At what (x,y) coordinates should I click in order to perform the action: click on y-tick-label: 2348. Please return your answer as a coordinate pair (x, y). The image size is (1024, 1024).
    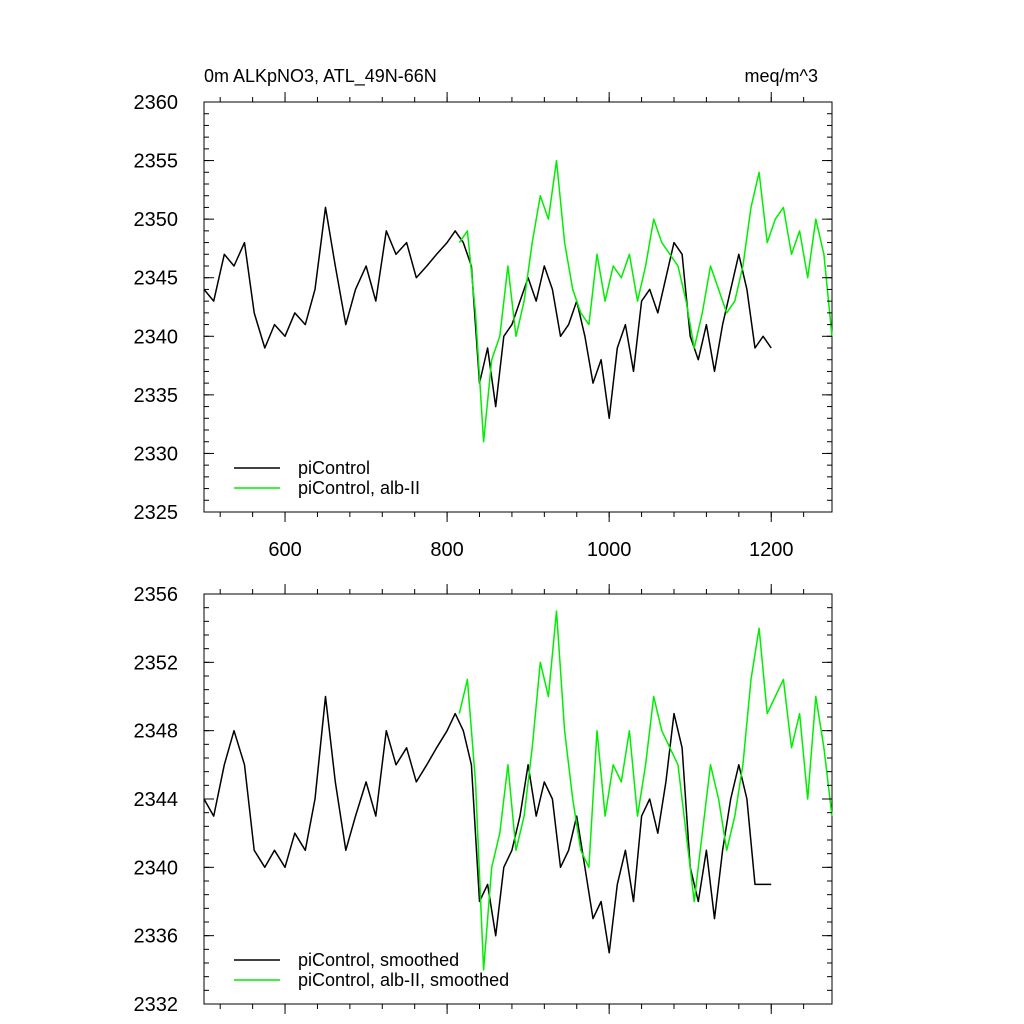
    Looking at the image, I should click on (156, 732).